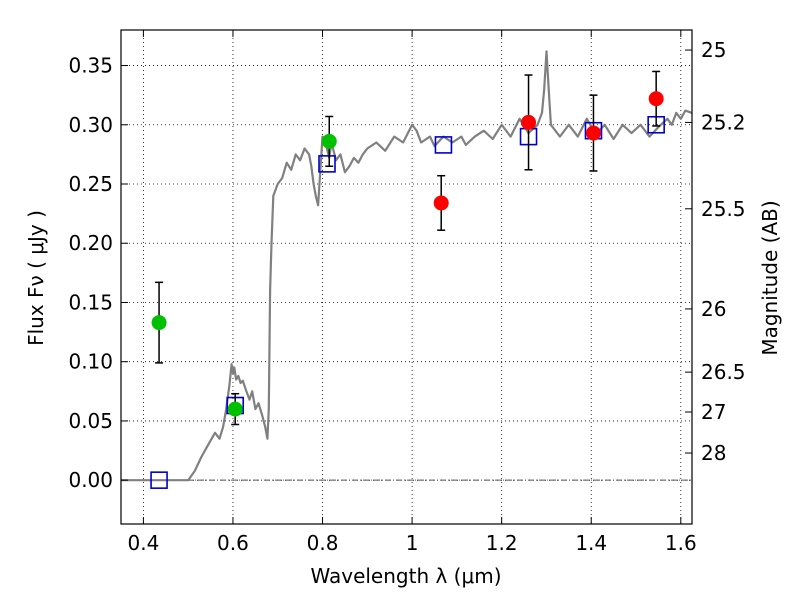 This screenshot has width=800, height=600. I want to click on y-tick-label: 0.30, so click(90, 125).